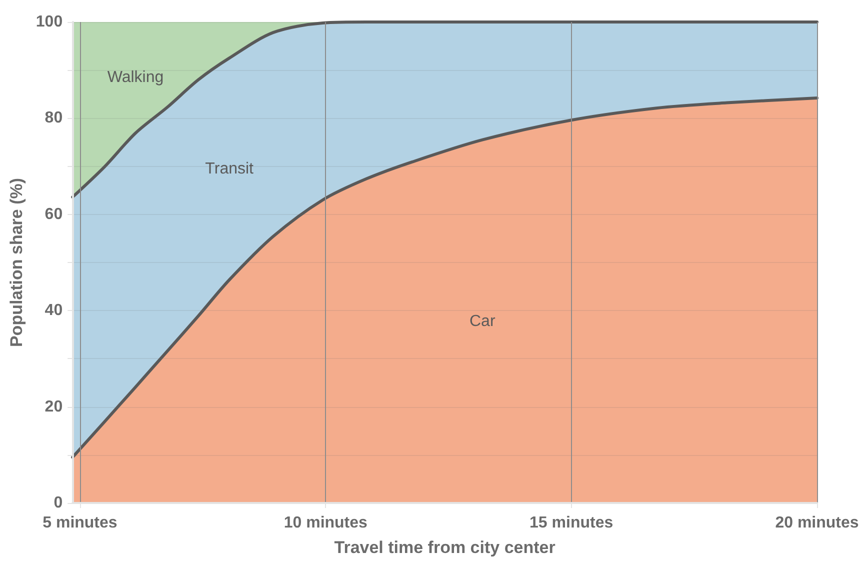  I want to click on x-tick-label: 15 minutes, so click(572, 523).